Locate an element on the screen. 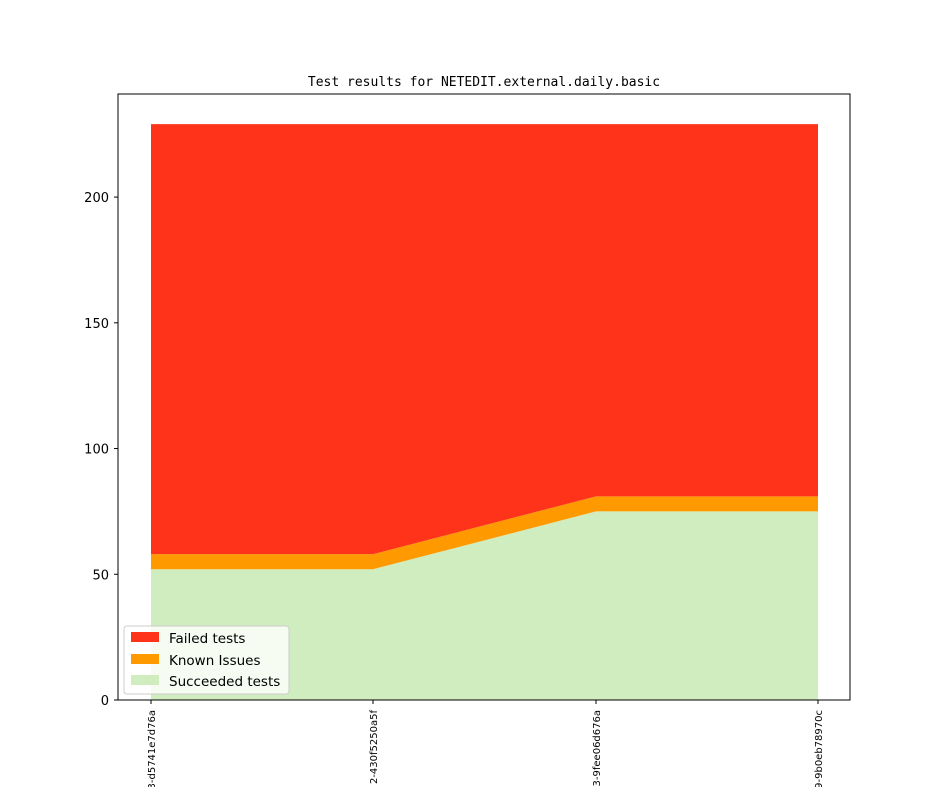 The width and height of the screenshot is (944, 787). legend-label-succeeded: Succeeded tests is located at coordinates (224, 682).